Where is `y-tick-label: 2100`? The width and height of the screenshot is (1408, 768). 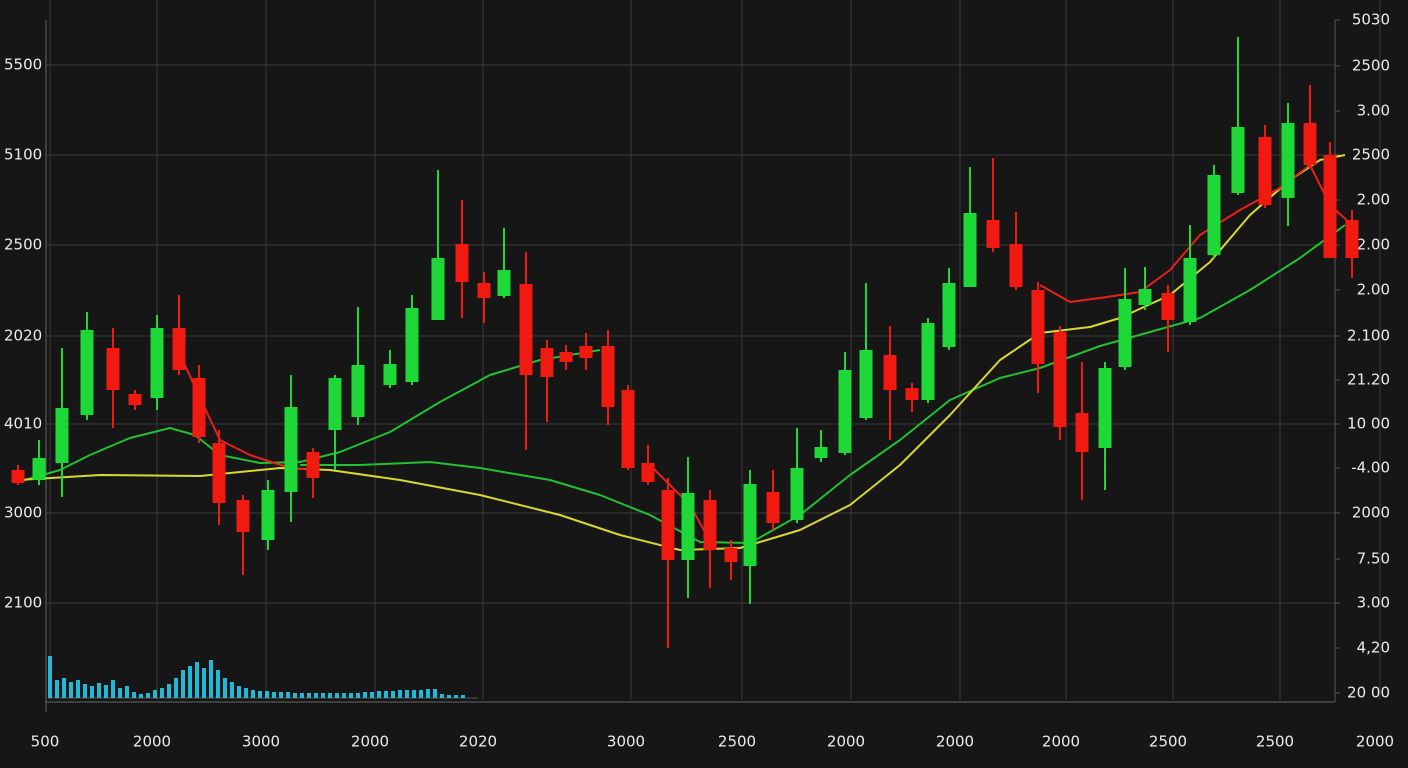 y-tick-label: 2100 is located at coordinates (23, 603).